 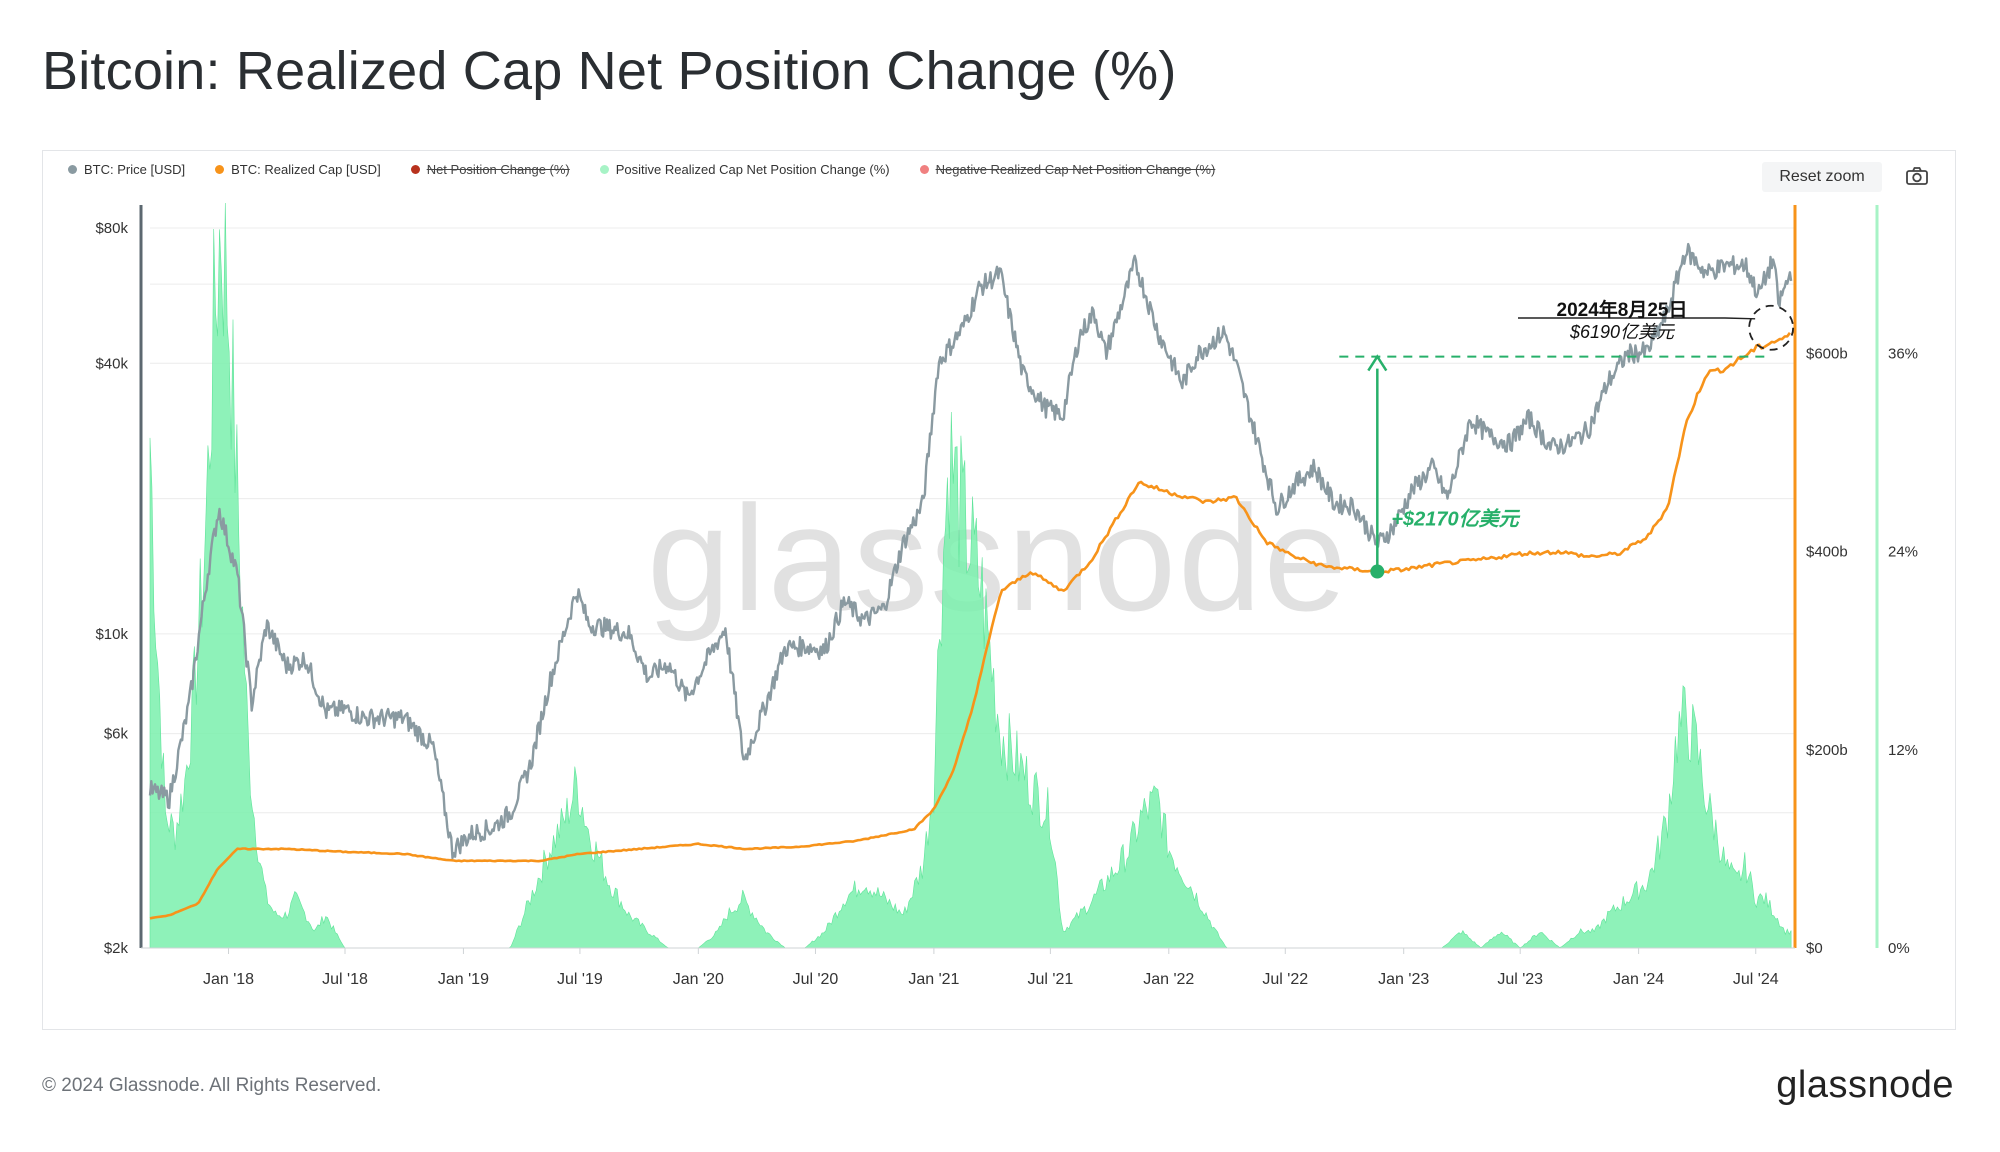 What do you see at coordinates (998, 558) in the screenshot?
I see `watermark-text: glassnode` at bounding box center [998, 558].